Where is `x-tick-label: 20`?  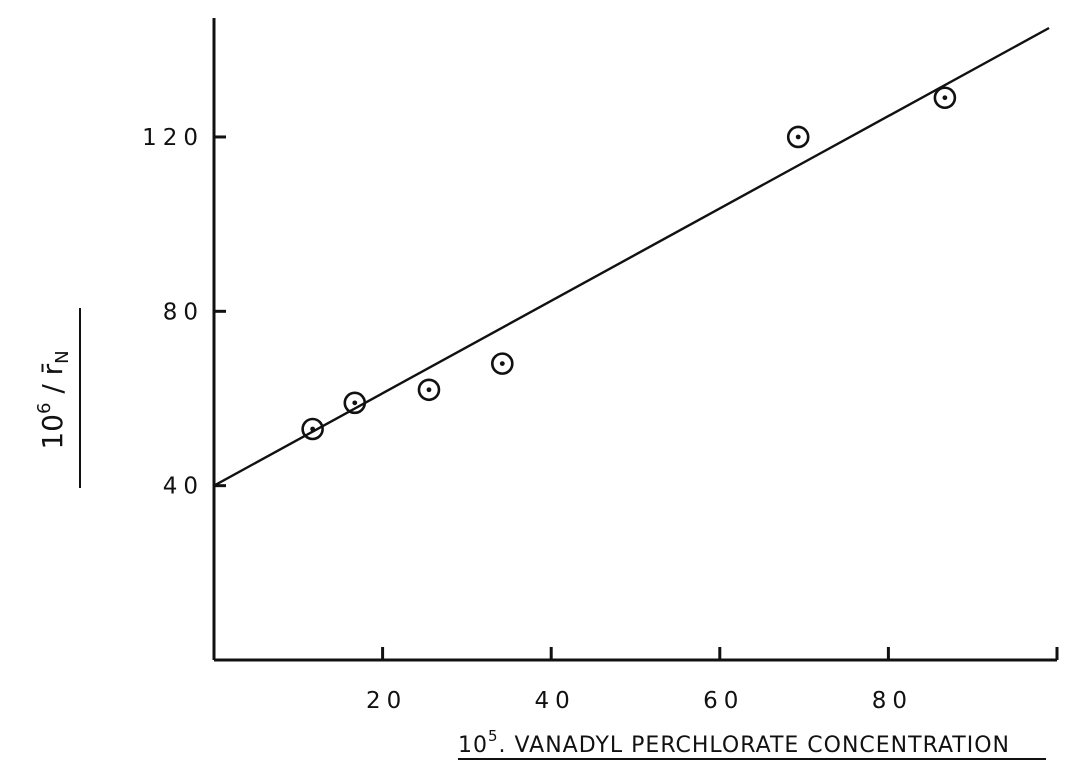
x-tick-label: 20 is located at coordinates (386, 701).